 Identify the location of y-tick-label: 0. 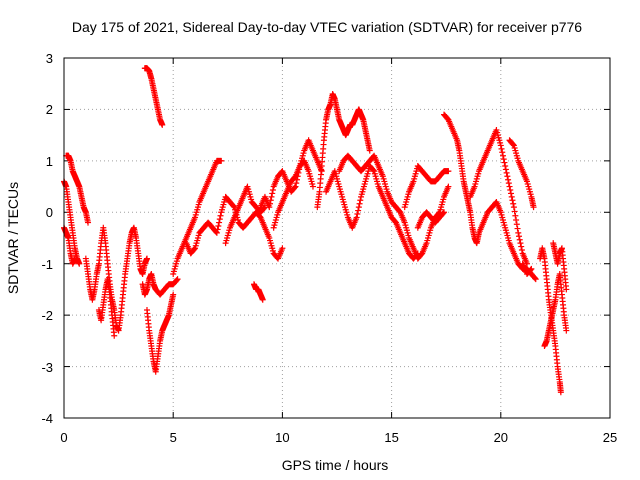
(49, 212).